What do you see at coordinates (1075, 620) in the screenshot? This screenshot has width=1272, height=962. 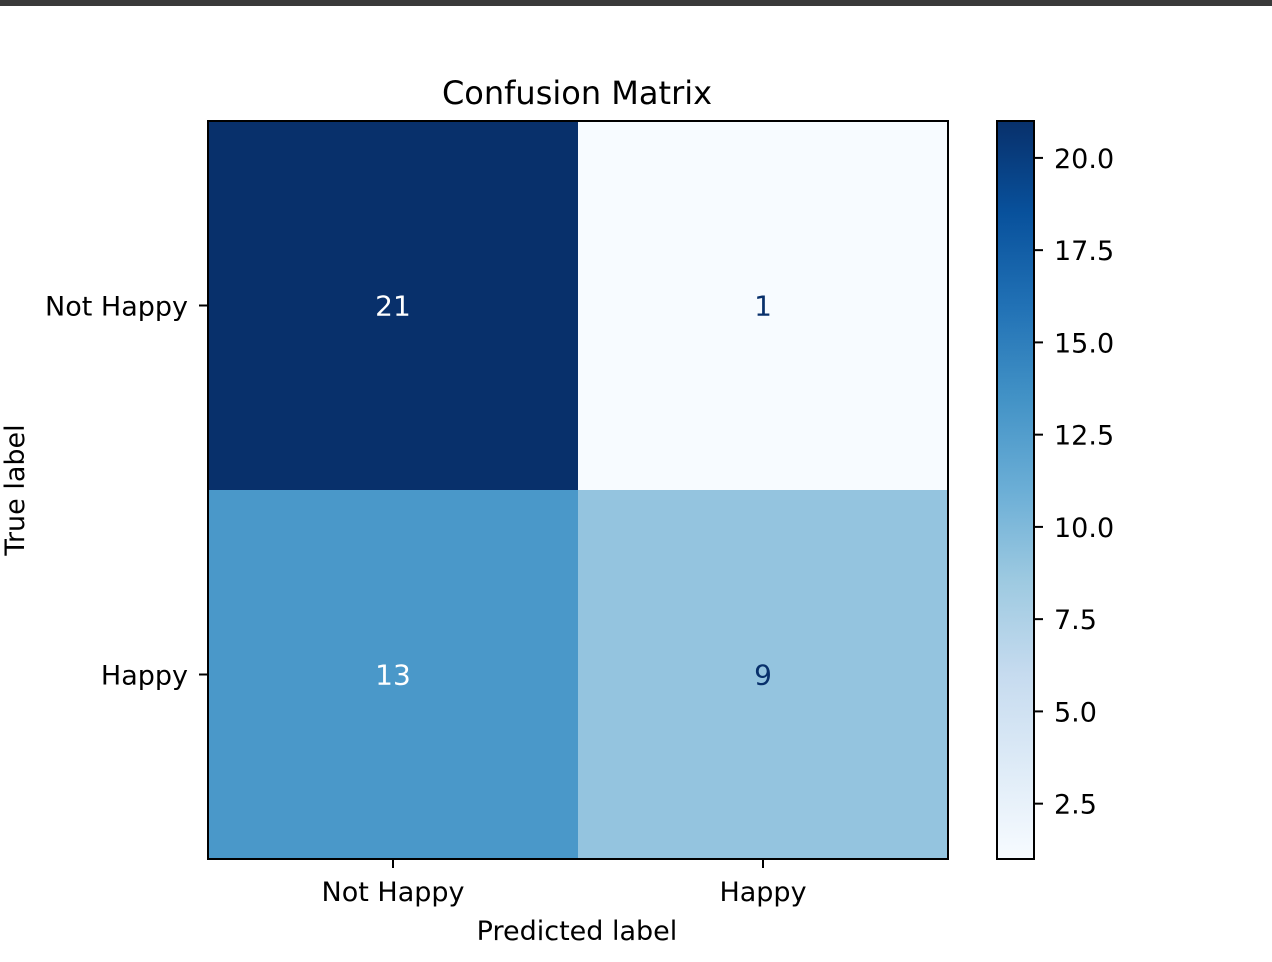 I see `colorbar-tick-label-2: 7.5` at bounding box center [1075, 620].